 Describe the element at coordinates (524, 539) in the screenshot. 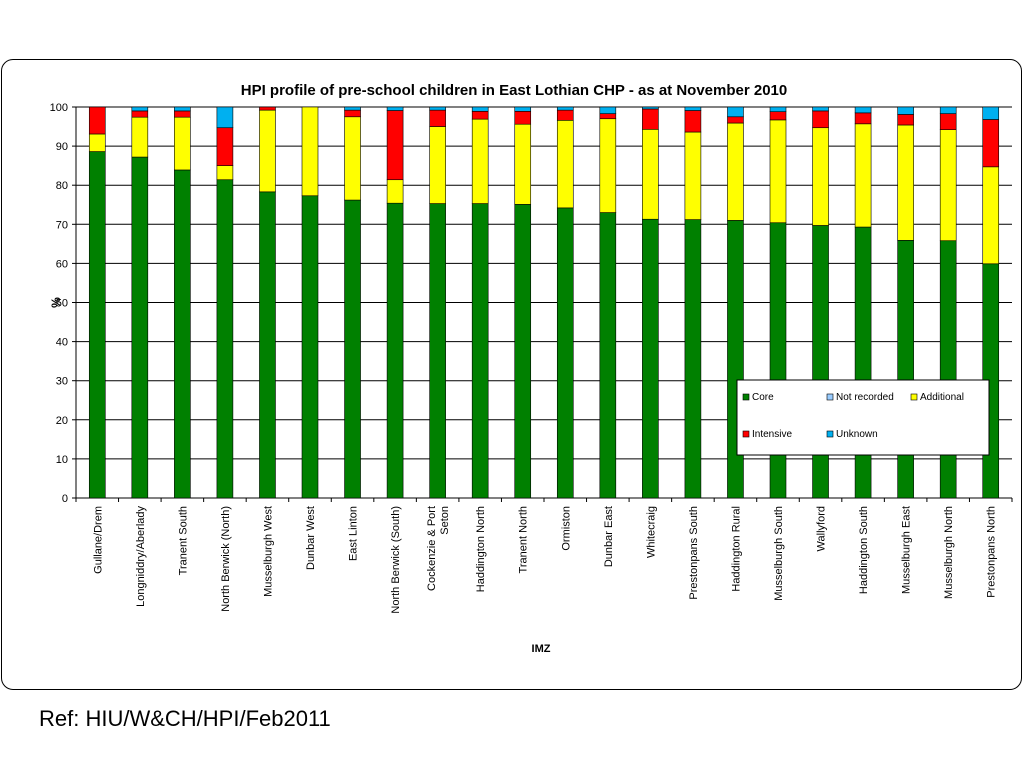

I see `x-category-label: Tranent North` at that location.